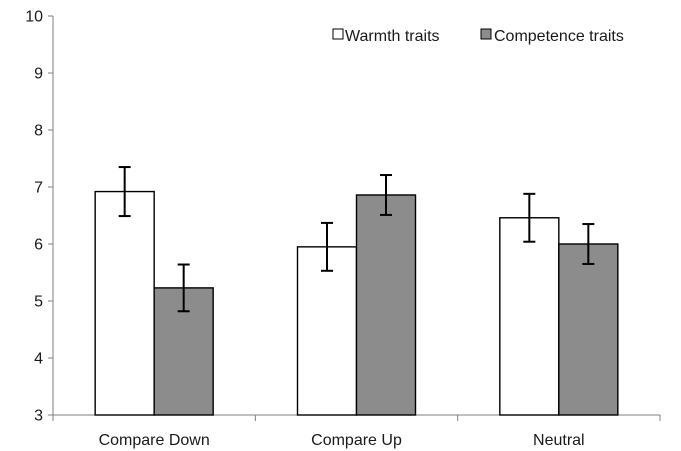  I want to click on y-tick-label-8: 8, so click(38, 131).